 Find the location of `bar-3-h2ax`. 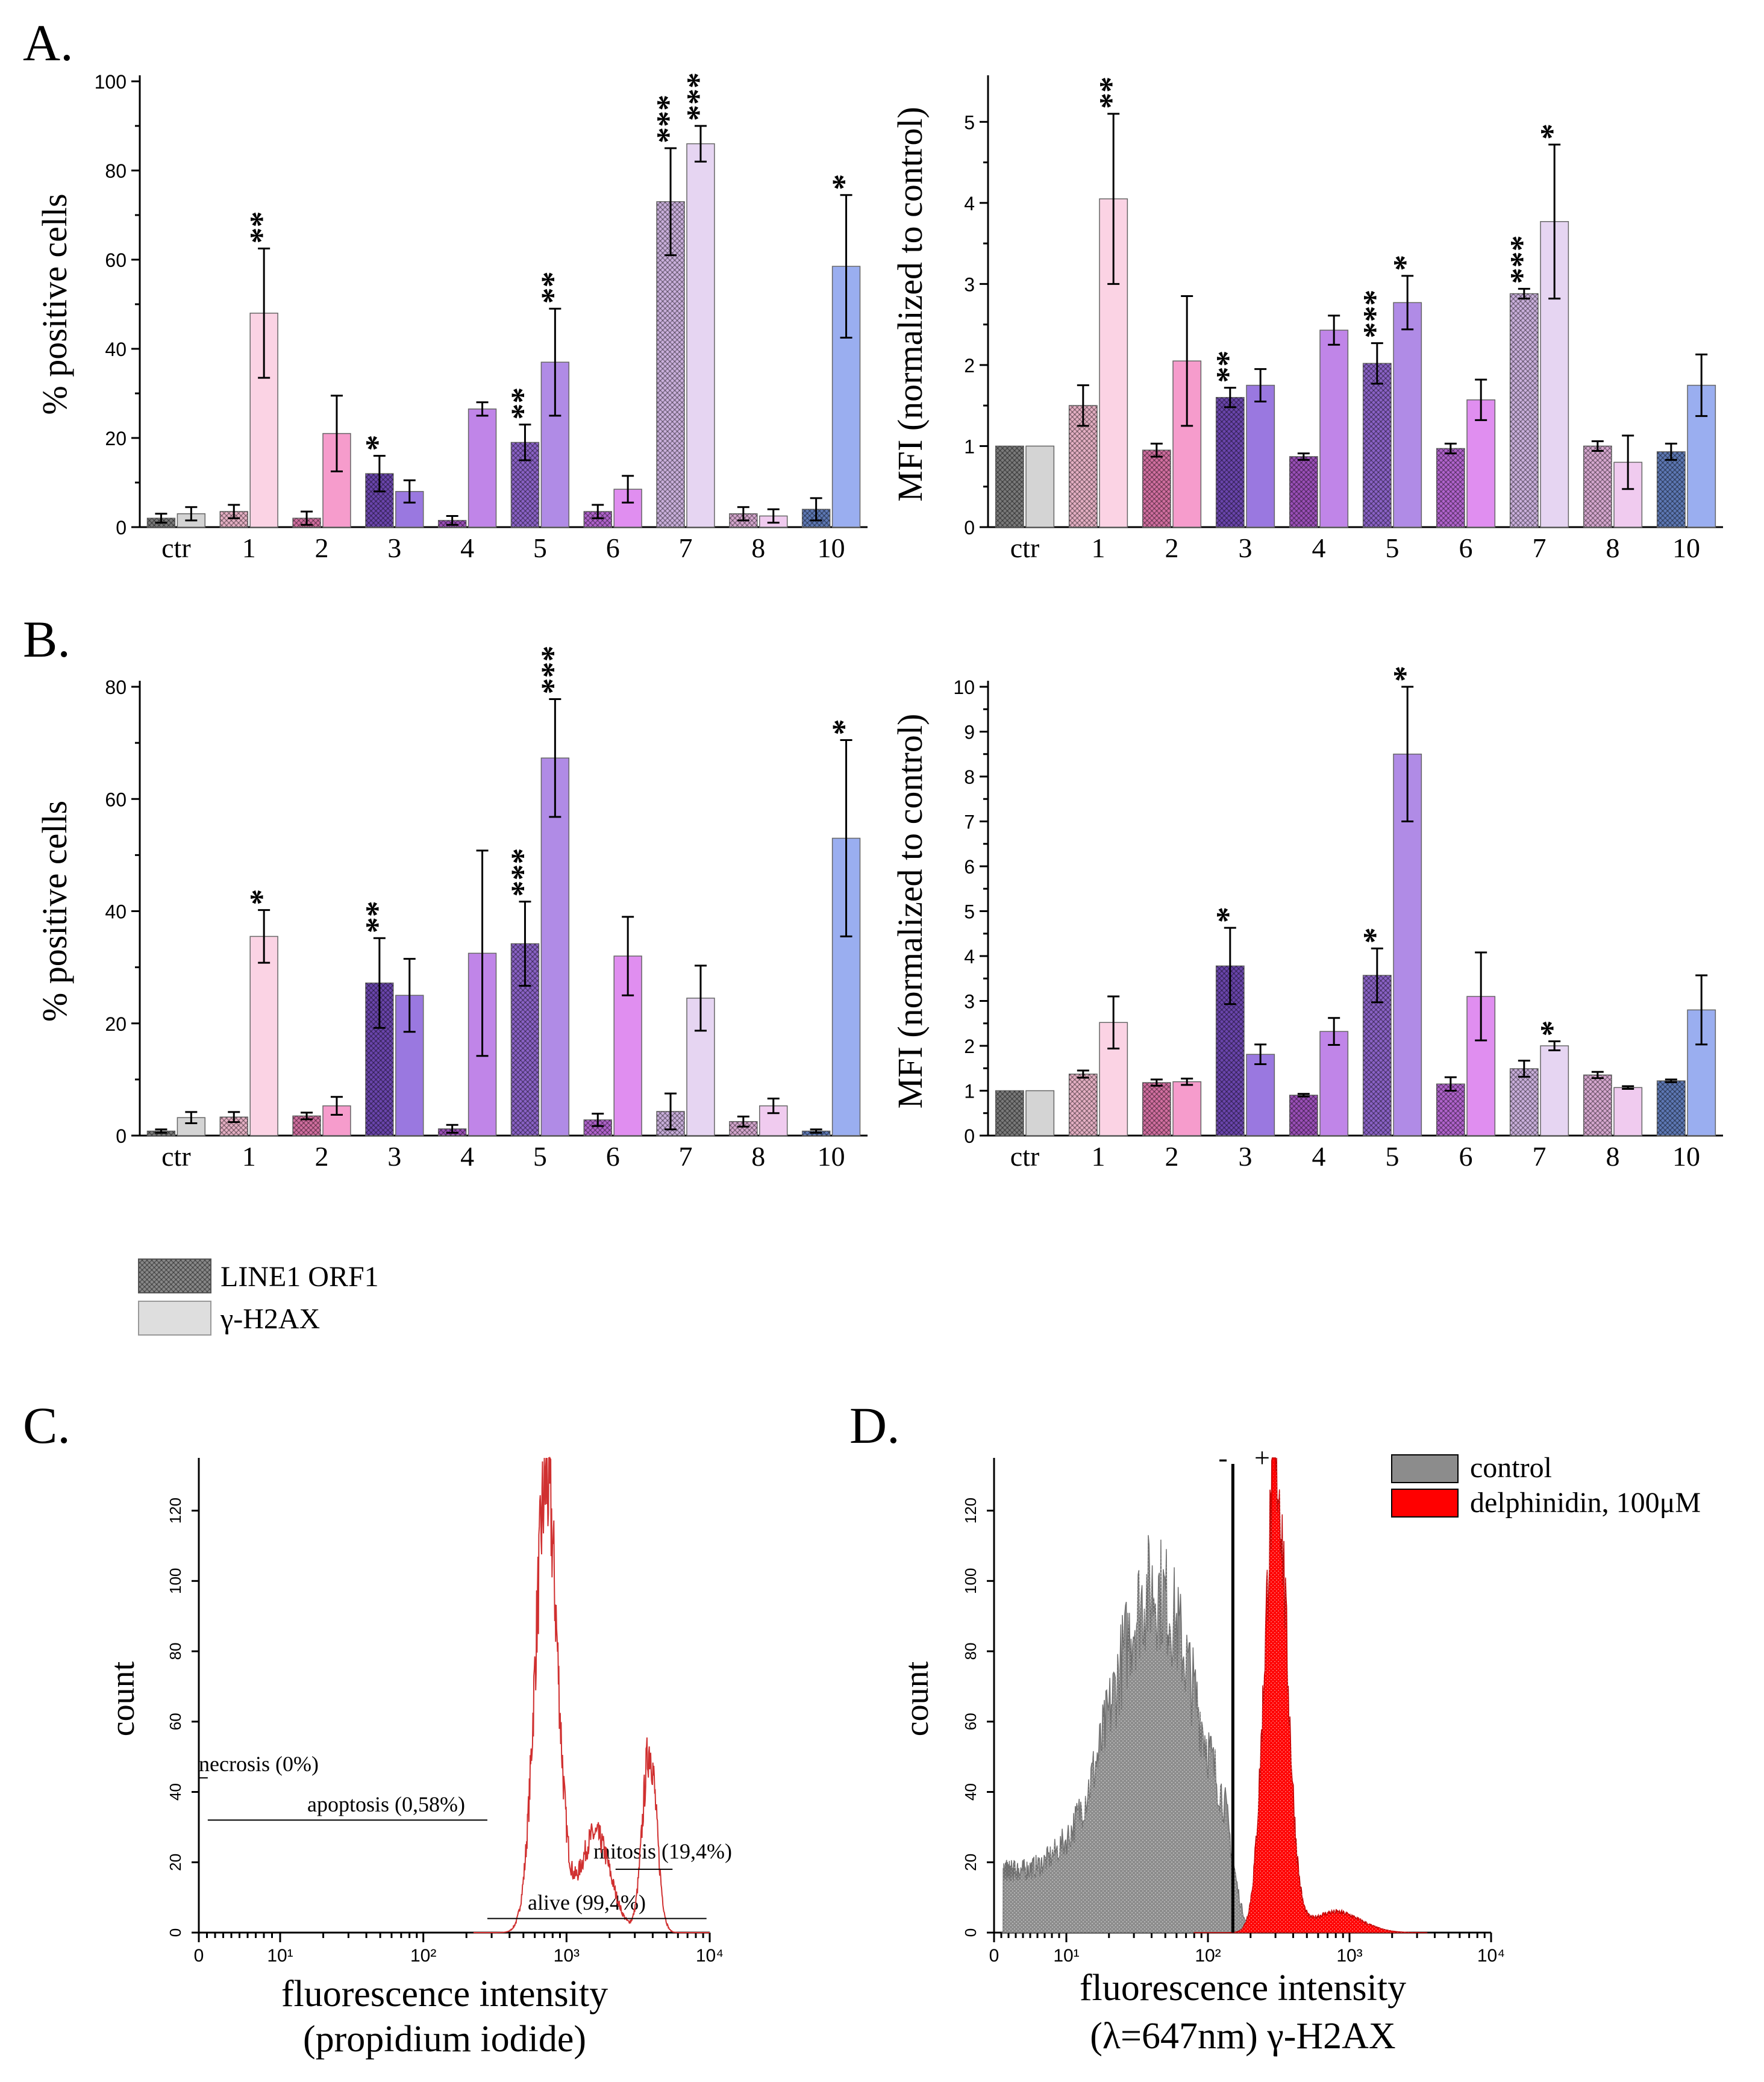

bar-3-h2ax is located at coordinates (1260, 456).